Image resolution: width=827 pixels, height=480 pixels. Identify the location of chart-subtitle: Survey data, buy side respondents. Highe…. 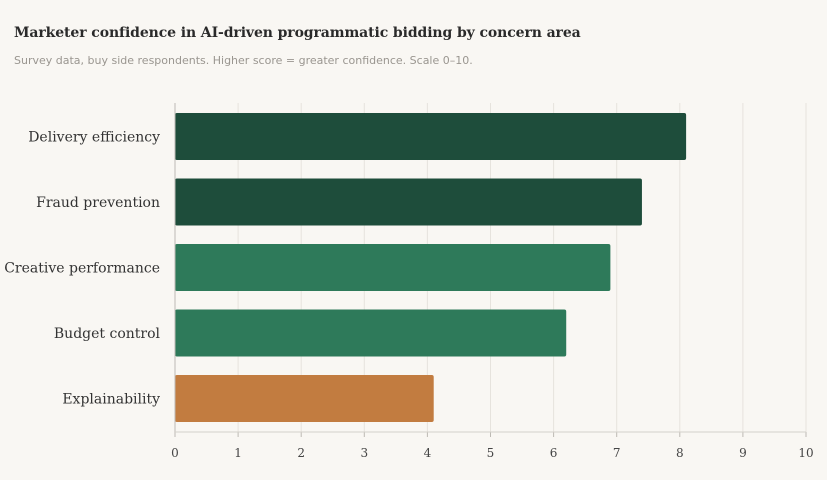
(243, 60).